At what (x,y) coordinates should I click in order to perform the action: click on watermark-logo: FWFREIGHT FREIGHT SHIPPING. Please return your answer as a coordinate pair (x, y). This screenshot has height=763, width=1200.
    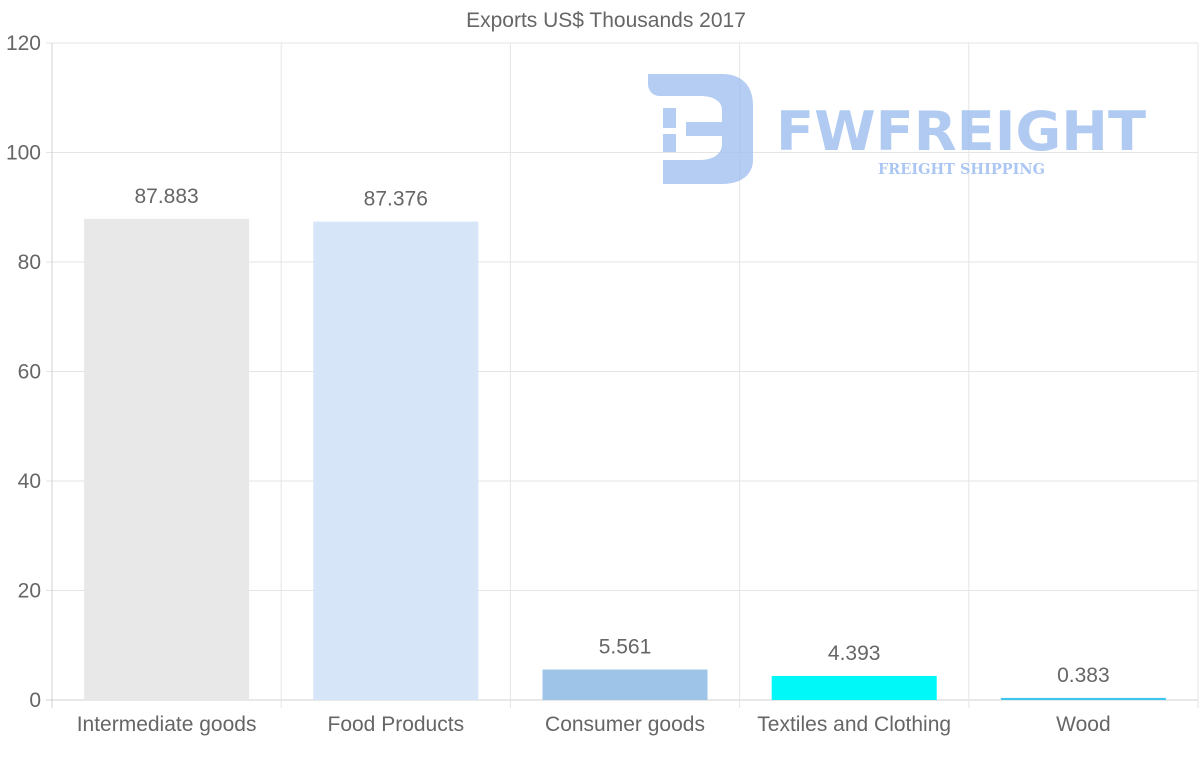
    Looking at the image, I should click on (897, 129).